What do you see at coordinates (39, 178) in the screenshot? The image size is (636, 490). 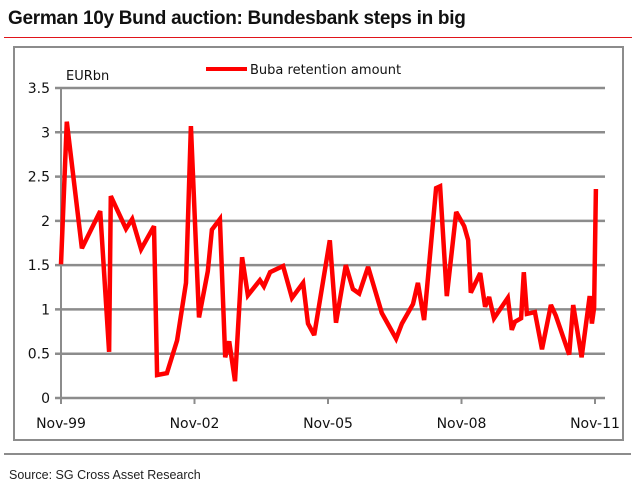 I see `y-tick-label: 2.5` at bounding box center [39, 178].